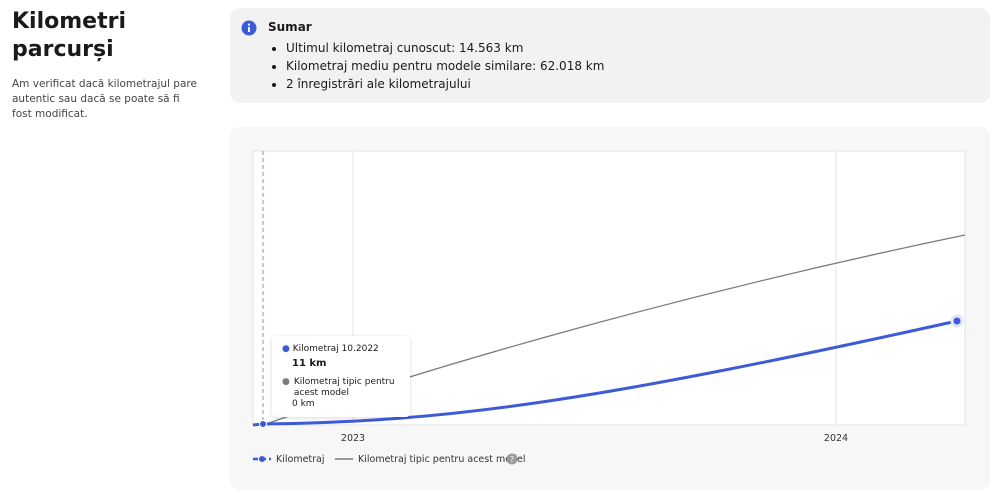 The height and width of the screenshot is (496, 1000). I want to click on help-icon-glyph: ?, so click(512, 459).